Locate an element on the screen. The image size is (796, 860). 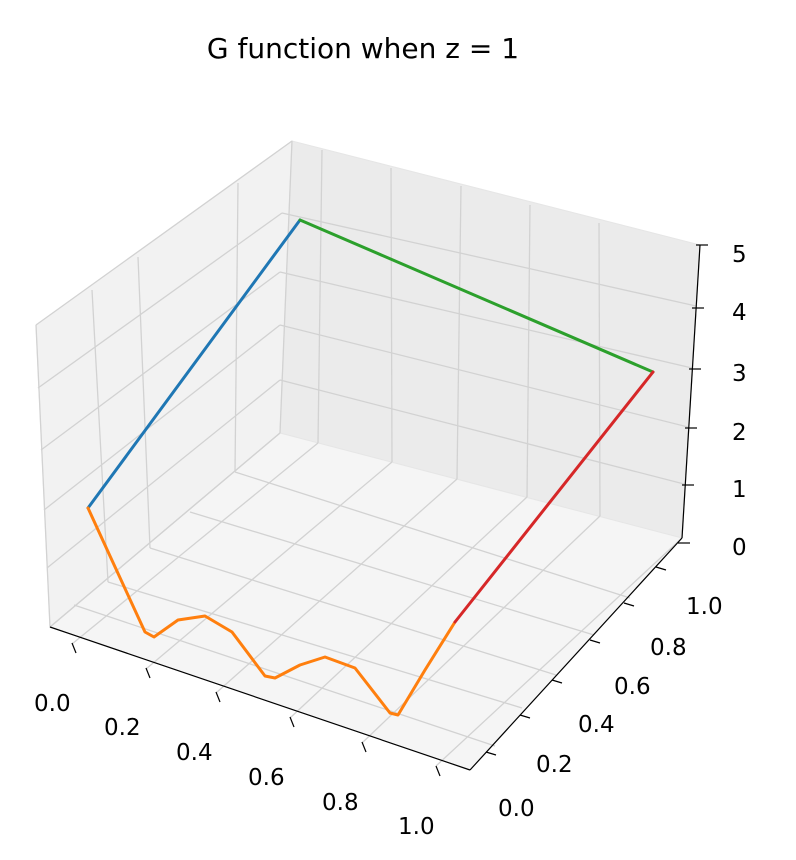
z-ticks is located at coordinates (693, 394).